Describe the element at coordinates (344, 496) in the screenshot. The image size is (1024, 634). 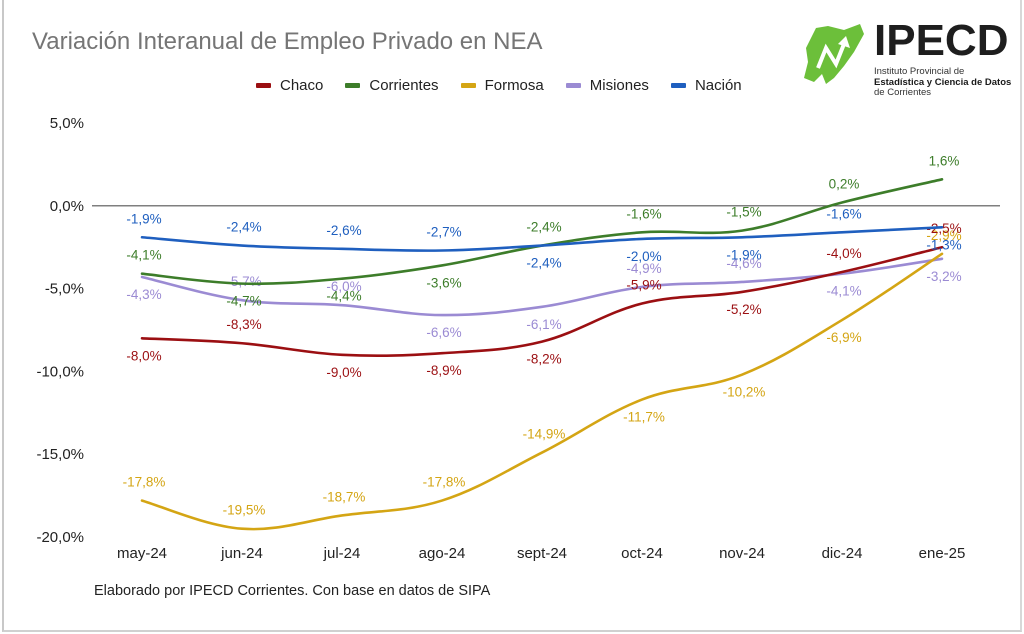
I see `data-label: -18,7%` at that location.